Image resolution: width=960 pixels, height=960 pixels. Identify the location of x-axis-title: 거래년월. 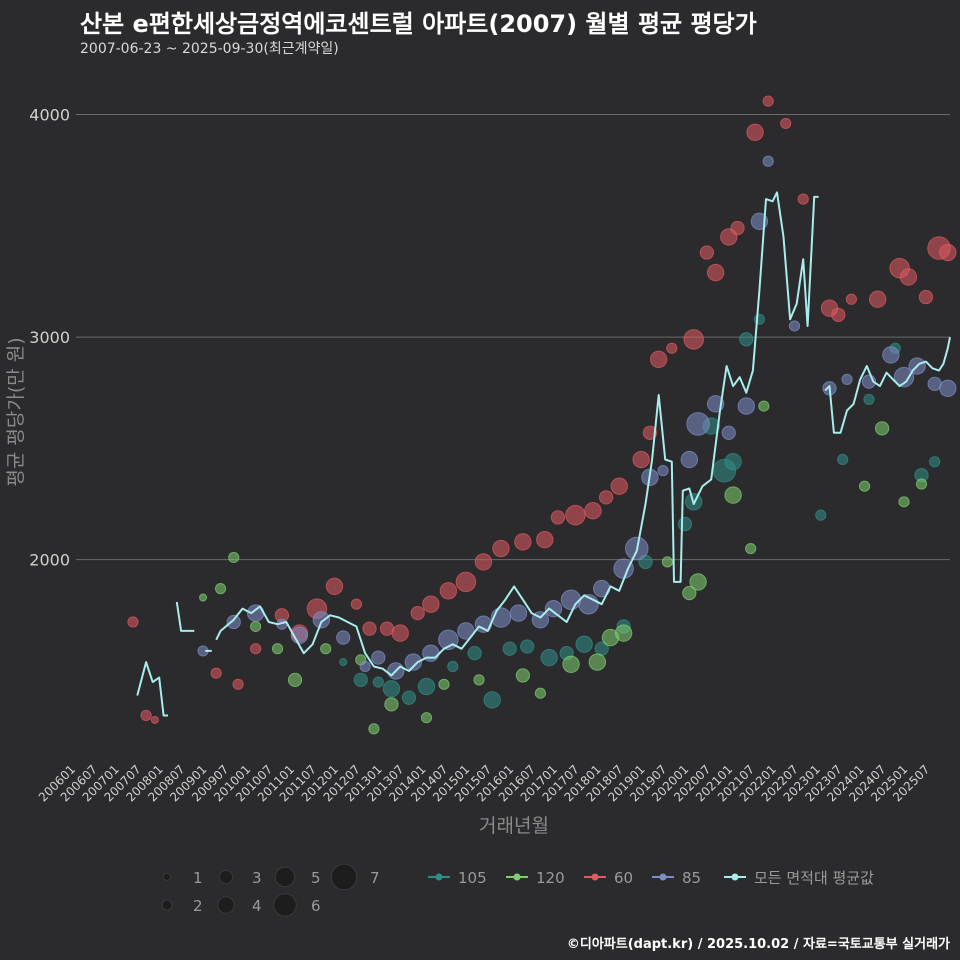
(514, 826).